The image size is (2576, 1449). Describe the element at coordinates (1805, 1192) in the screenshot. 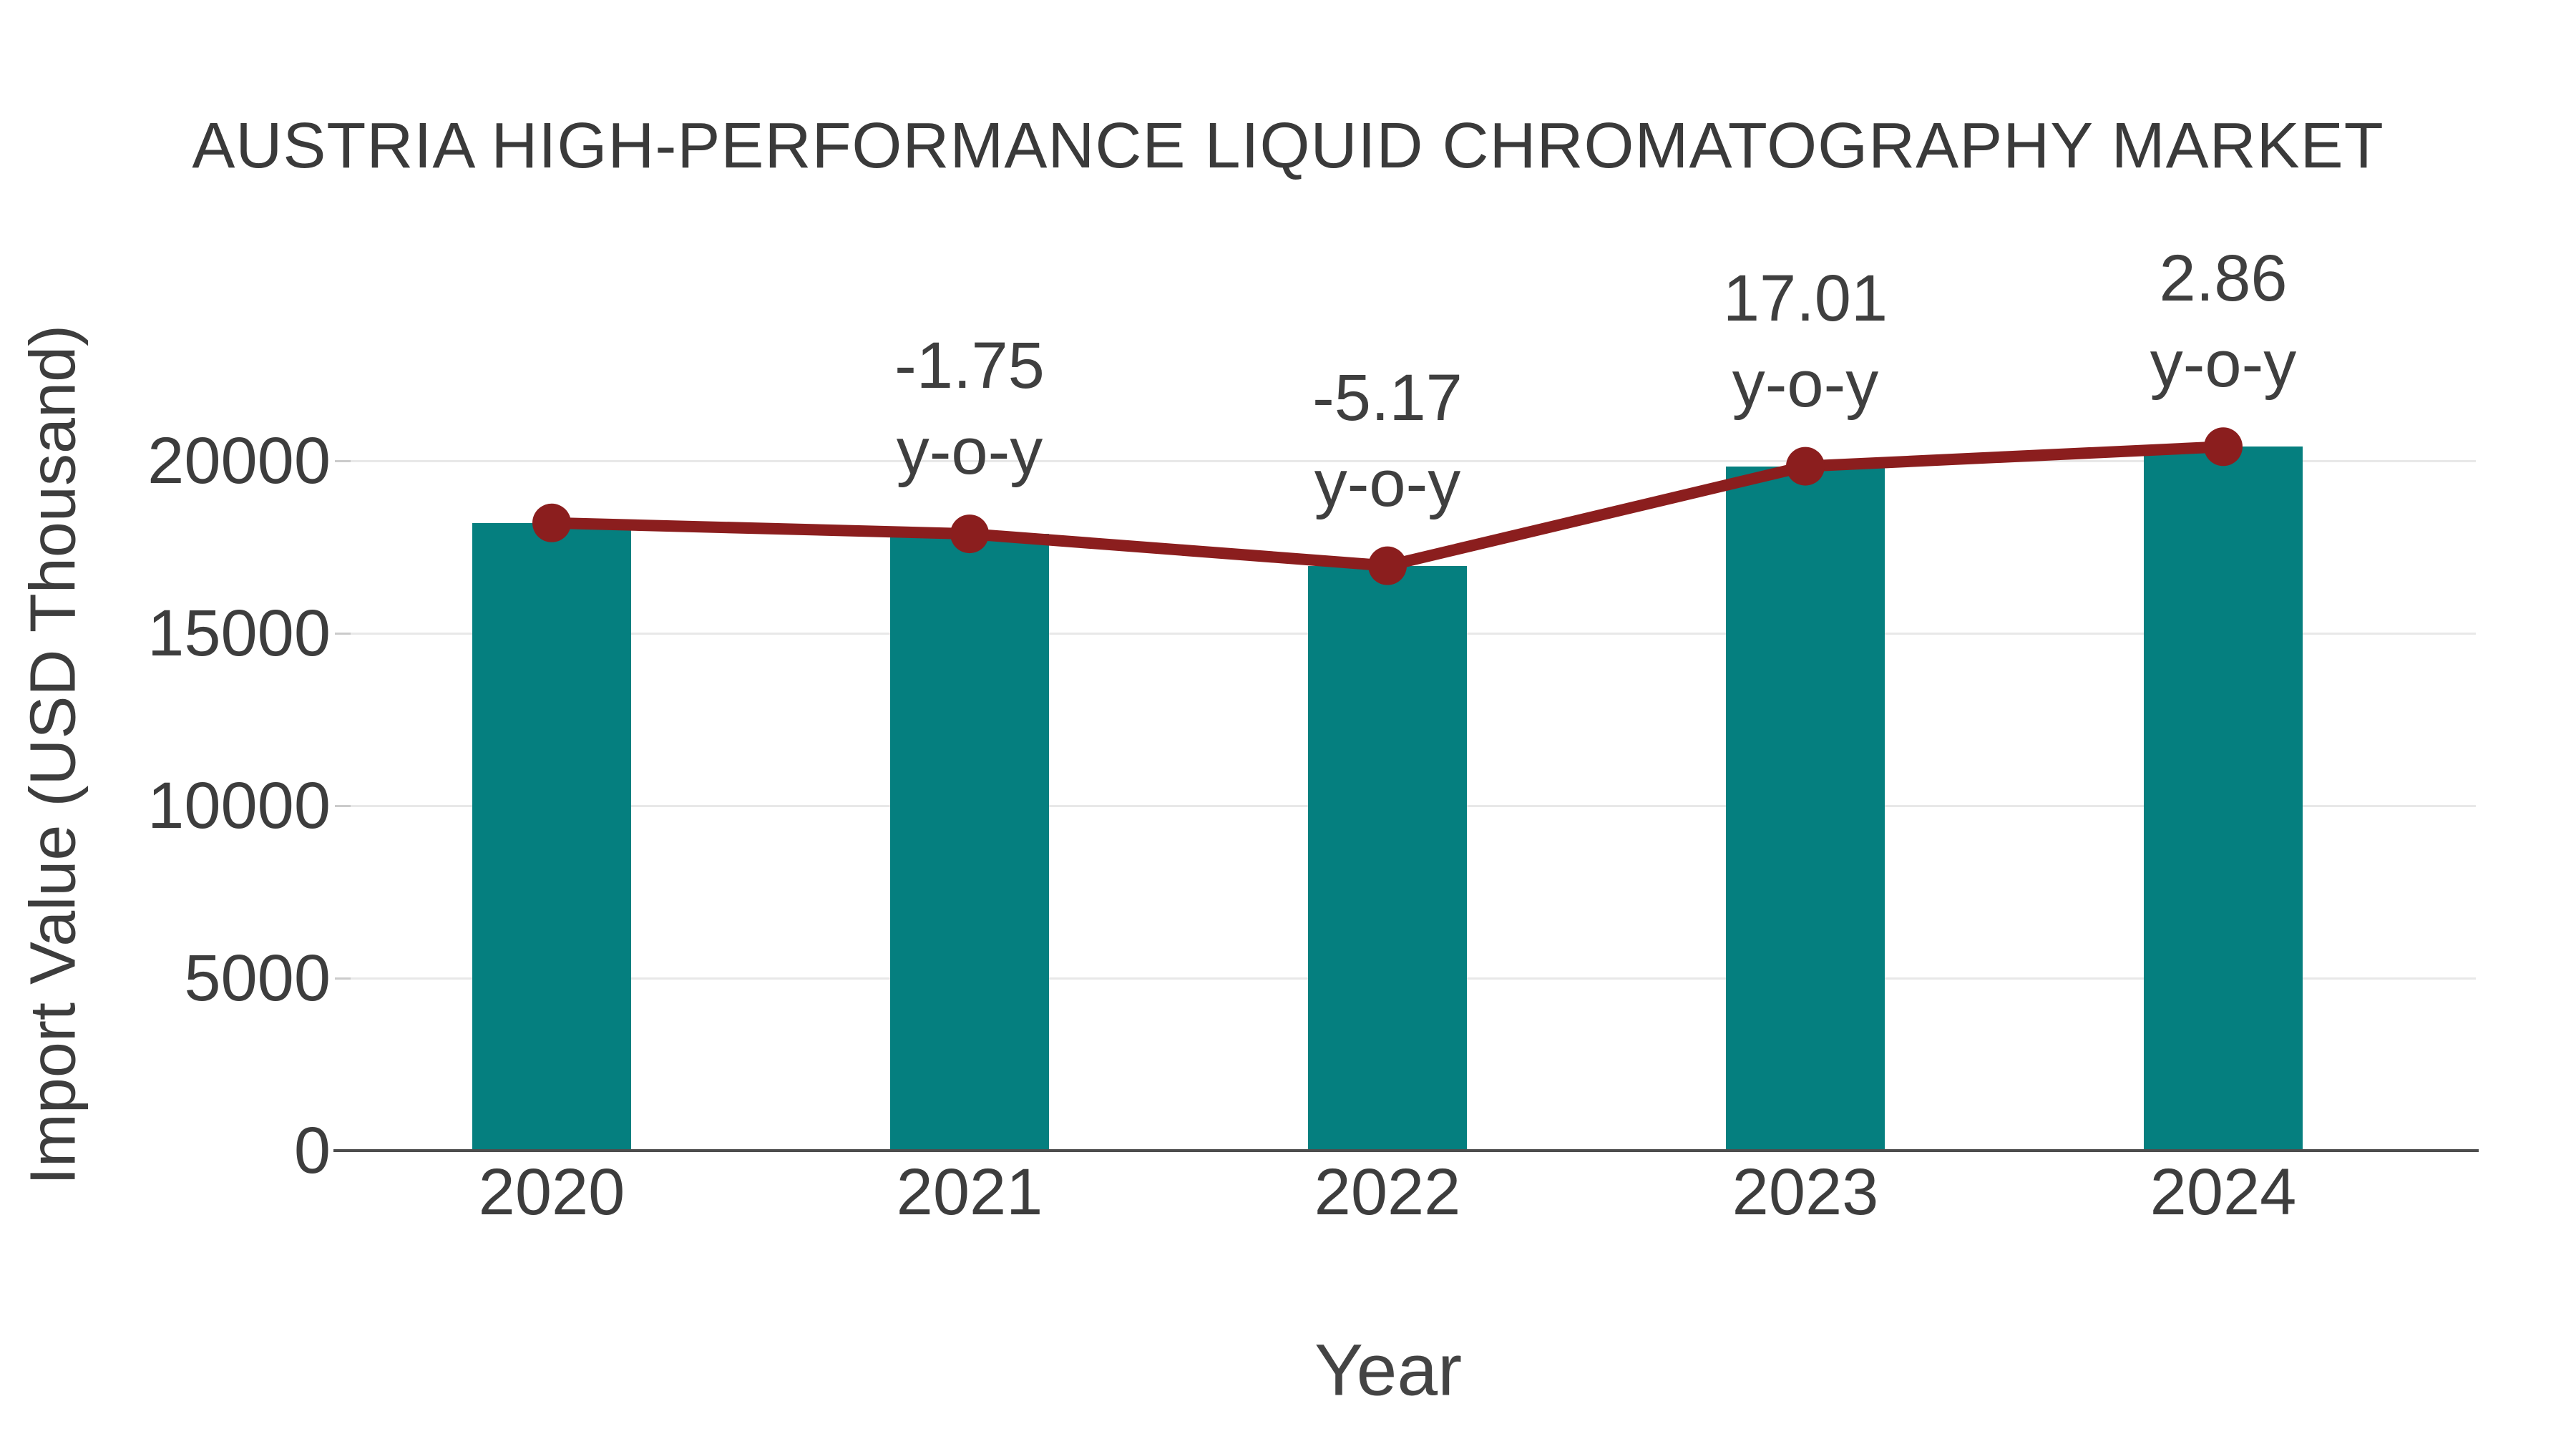

I see `x-tick-label: 2023` at that location.